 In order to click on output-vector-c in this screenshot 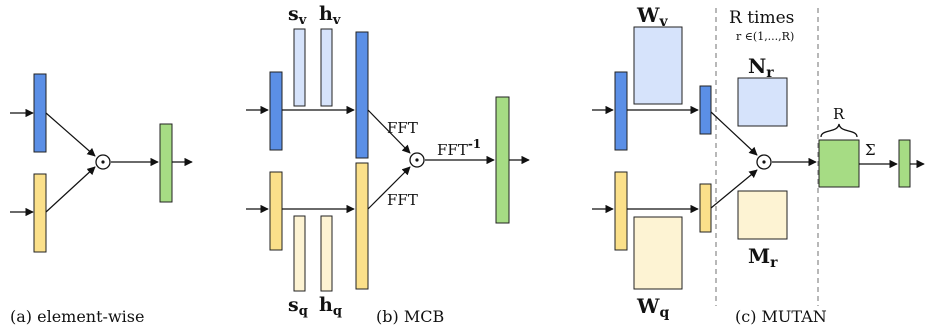, I will do `click(904, 163)`.